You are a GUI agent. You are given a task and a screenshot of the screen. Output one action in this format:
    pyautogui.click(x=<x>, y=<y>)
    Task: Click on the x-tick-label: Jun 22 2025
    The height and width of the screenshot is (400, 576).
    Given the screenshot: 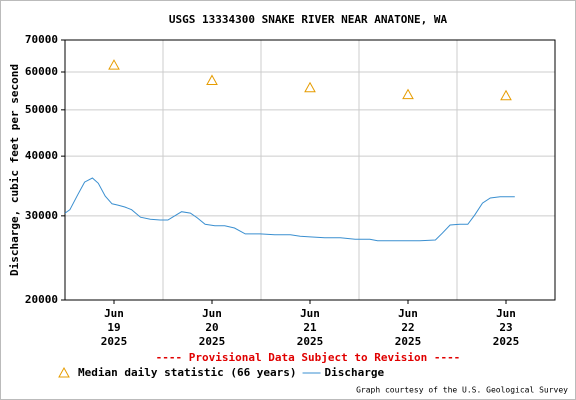 What is the action you would take?
    pyautogui.click(x=408, y=327)
    